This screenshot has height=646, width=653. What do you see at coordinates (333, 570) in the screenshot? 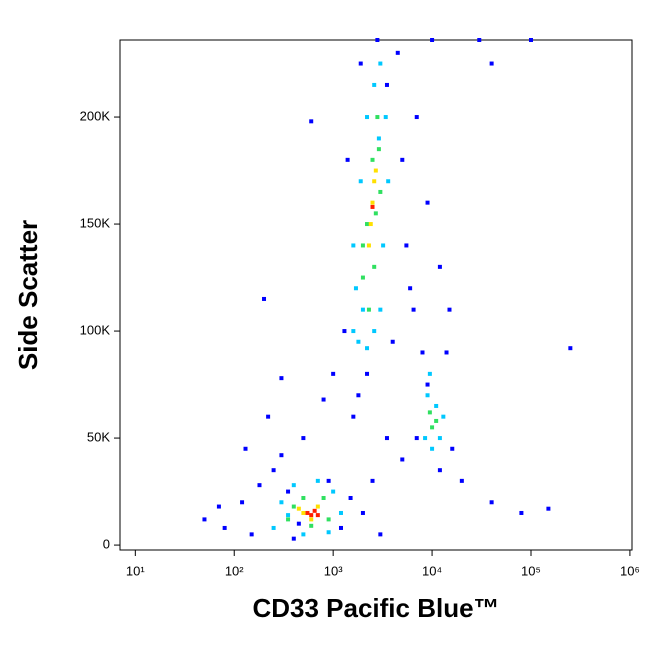
I see `x-tick-label: 10³` at bounding box center [333, 570].